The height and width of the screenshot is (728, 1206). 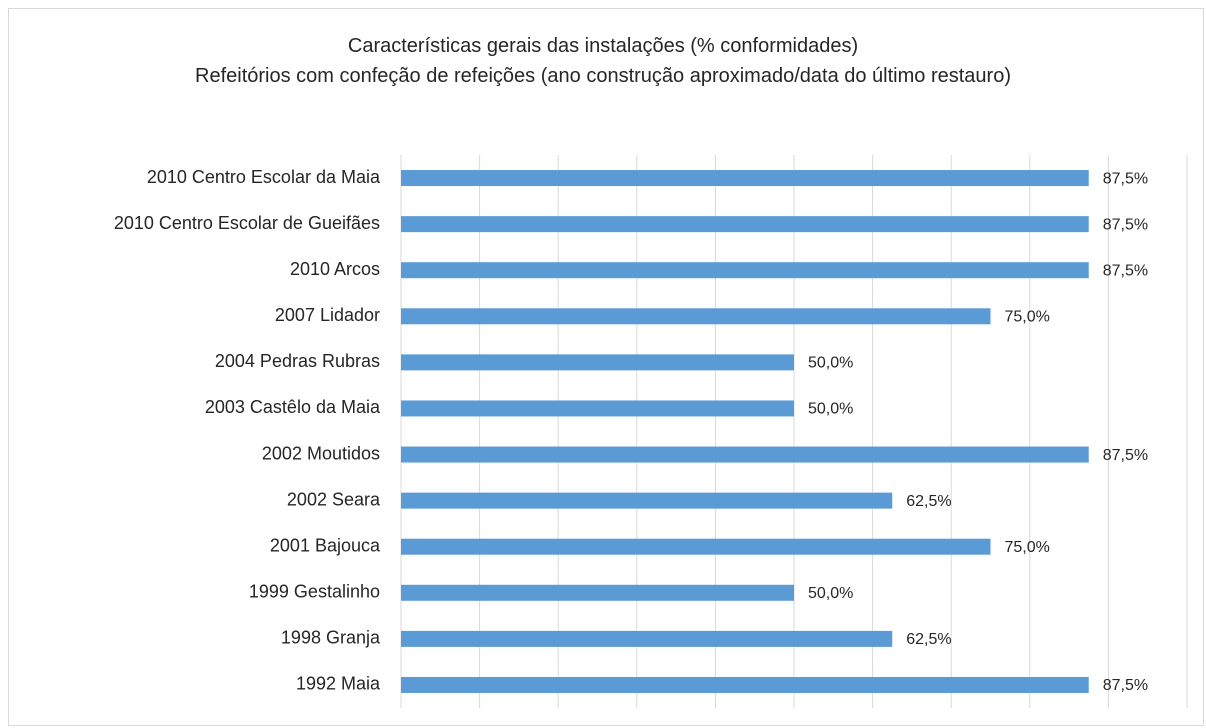 What do you see at coordinates (247, 223) in the screenshot?
I see `y-tick-label: 2010 Centro Escolar de Gueifães` at bounding box center [247, 223].